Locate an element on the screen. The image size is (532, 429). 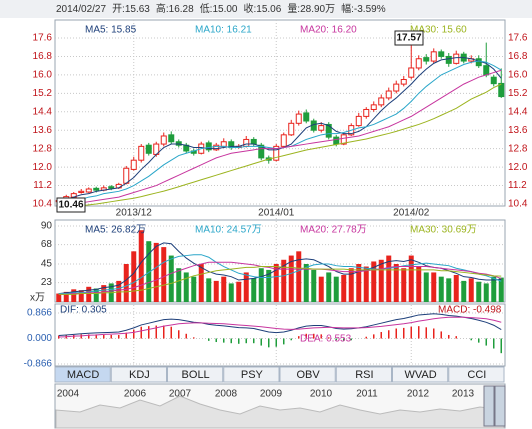
y-tick-label: 0.866 is located at coordinates (39, 313).